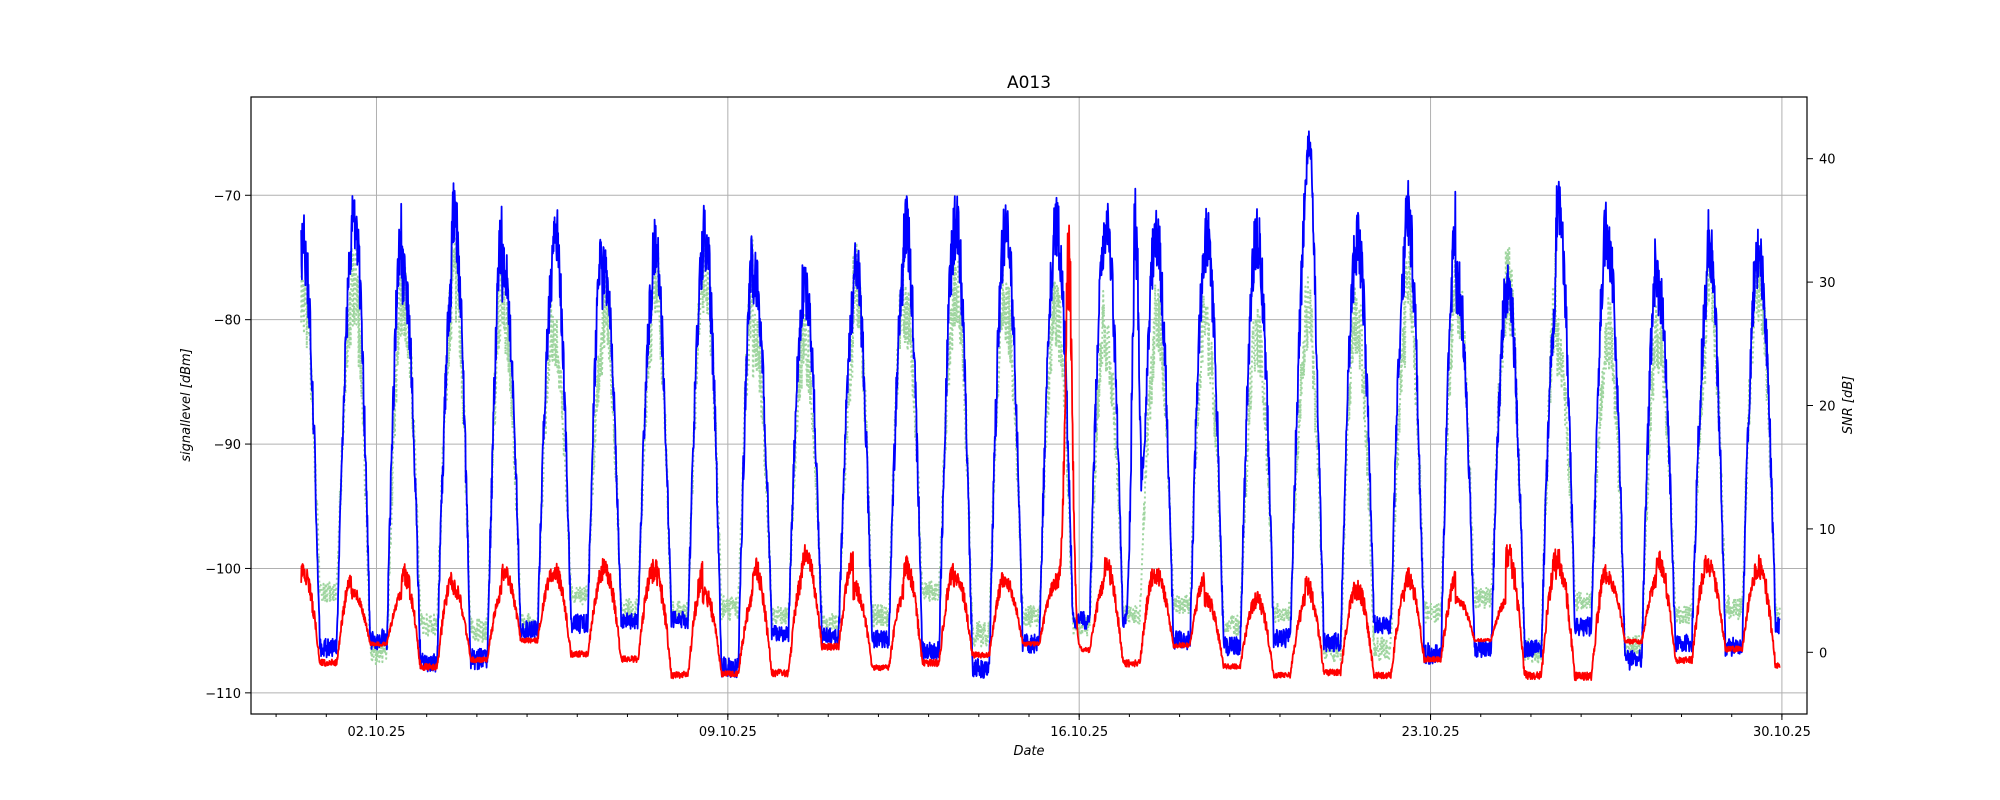  What do you see at coordinates (377, 732) in the screenshot?
I see `x-tick-label: 02.10.25` at bounding box center [377, 732].